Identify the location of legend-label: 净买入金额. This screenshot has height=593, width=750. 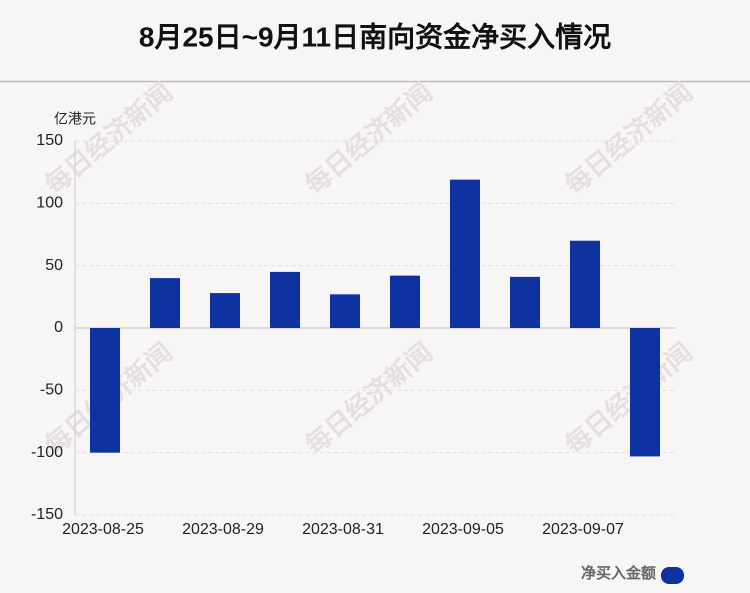
(618, 573).